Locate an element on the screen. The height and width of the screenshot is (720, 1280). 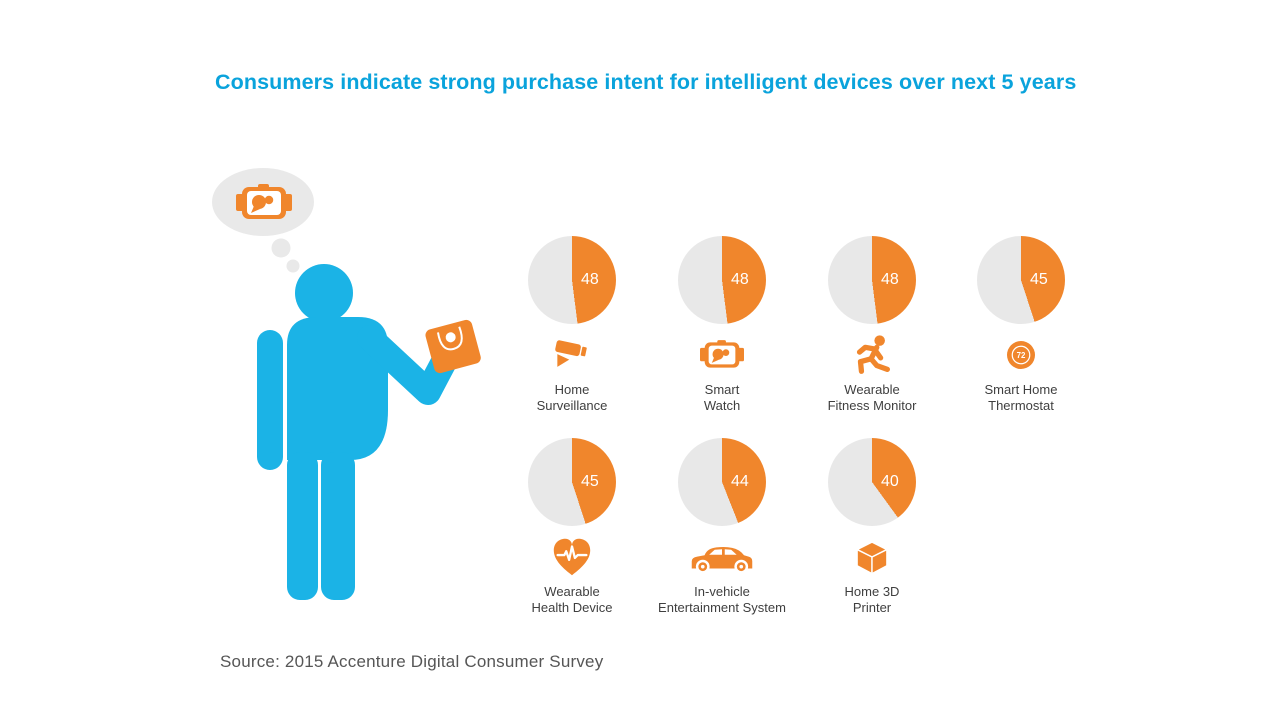
device-chart: 48 Wearable Fitness Monitor is located at coordinates (872, 324).